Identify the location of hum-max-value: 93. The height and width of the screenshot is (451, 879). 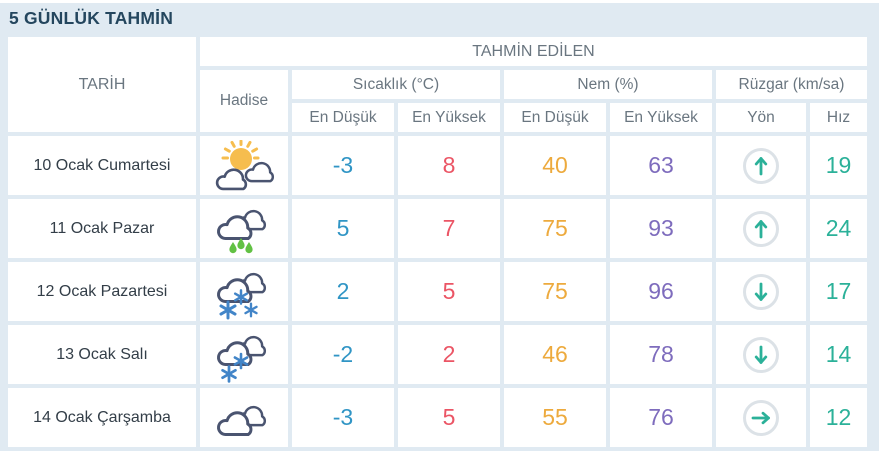
(661, 228).